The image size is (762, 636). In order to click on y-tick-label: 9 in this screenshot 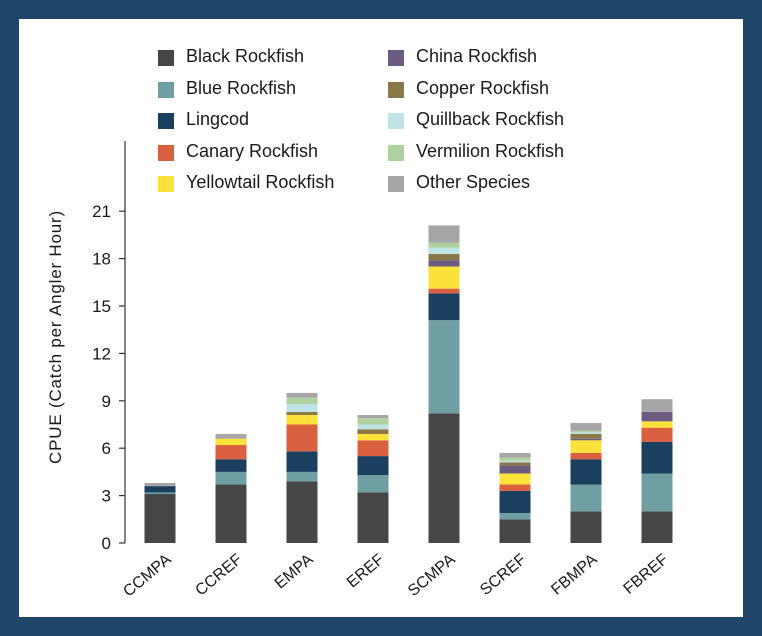, I will do `click(106, 401)`.